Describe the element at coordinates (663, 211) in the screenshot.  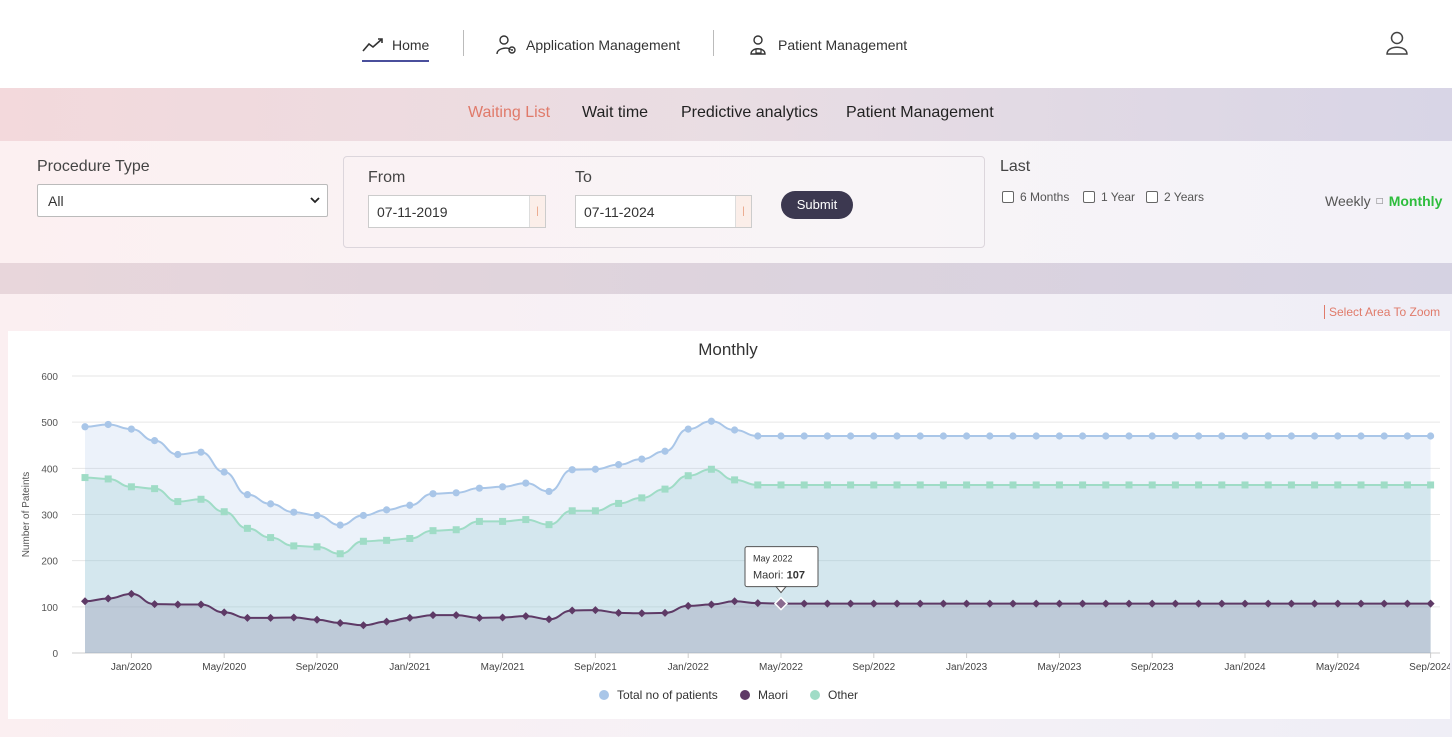
I see `to-date-input: 07-11-2024 |` at that location.